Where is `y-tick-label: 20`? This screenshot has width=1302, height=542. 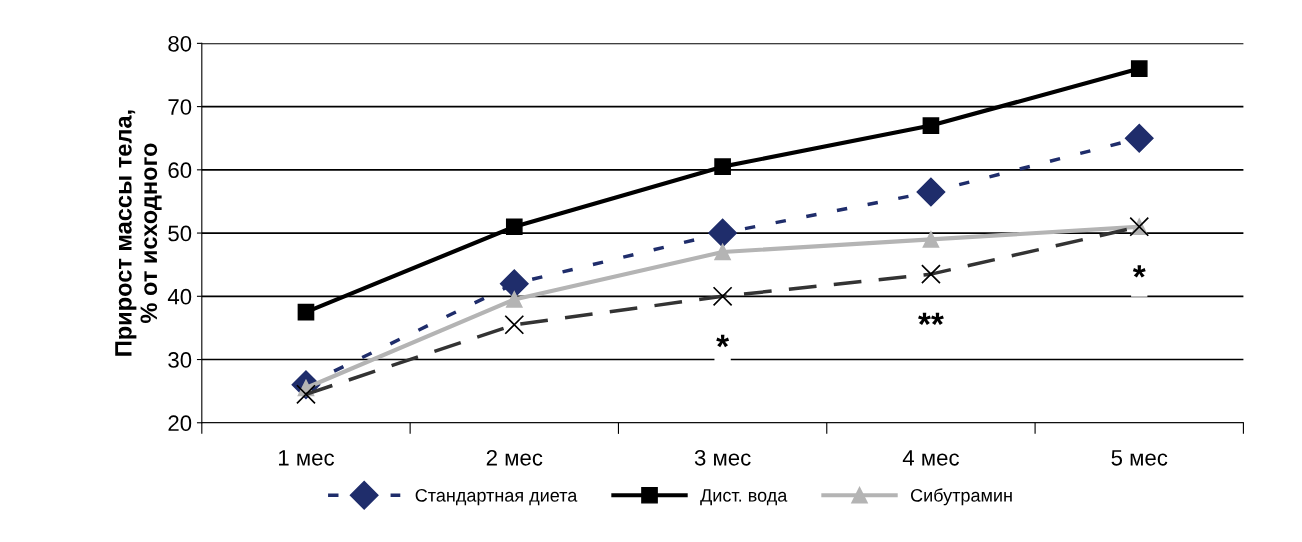 y-tick-label: 20 is located at coordinates (180, 423).